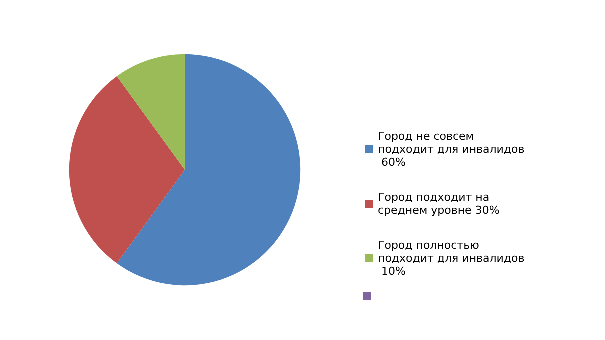 The height and width of the screenshot is (340, 605). Describe the element at coordinates (439, 204) in the screenshot. I see `legend-label: Город подходит на среднем уровне 30%` at that location.